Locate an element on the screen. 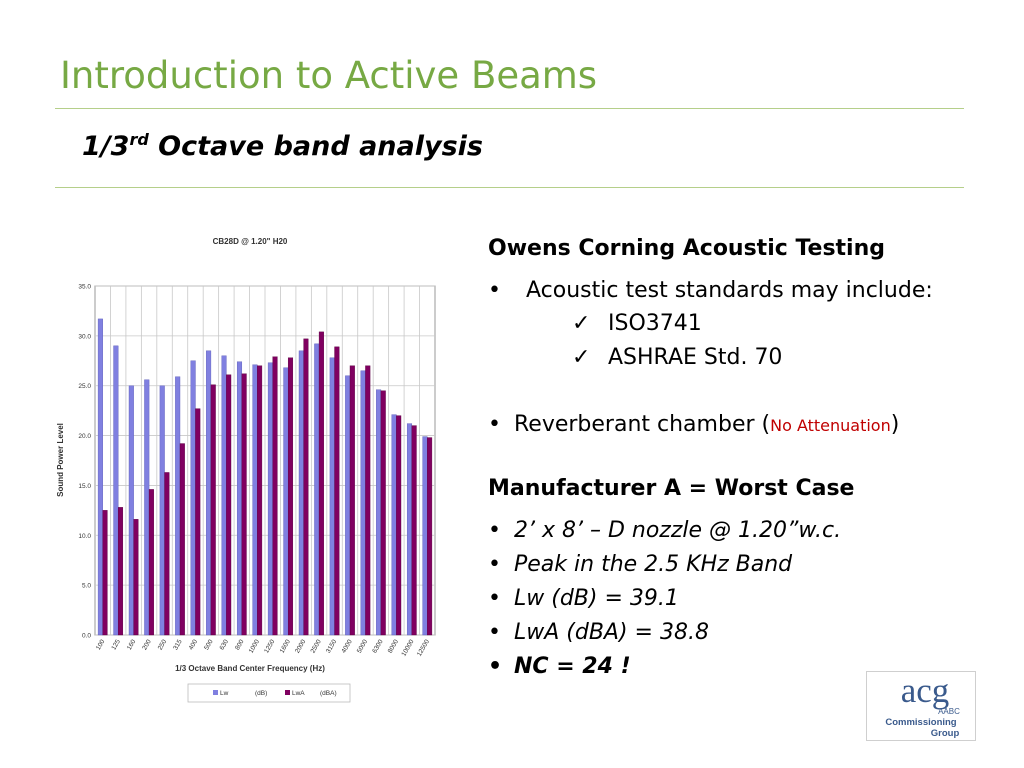 This screenshot has height=768, width=1024. check-text: ISO3741 is located at coordinates (655, 323).